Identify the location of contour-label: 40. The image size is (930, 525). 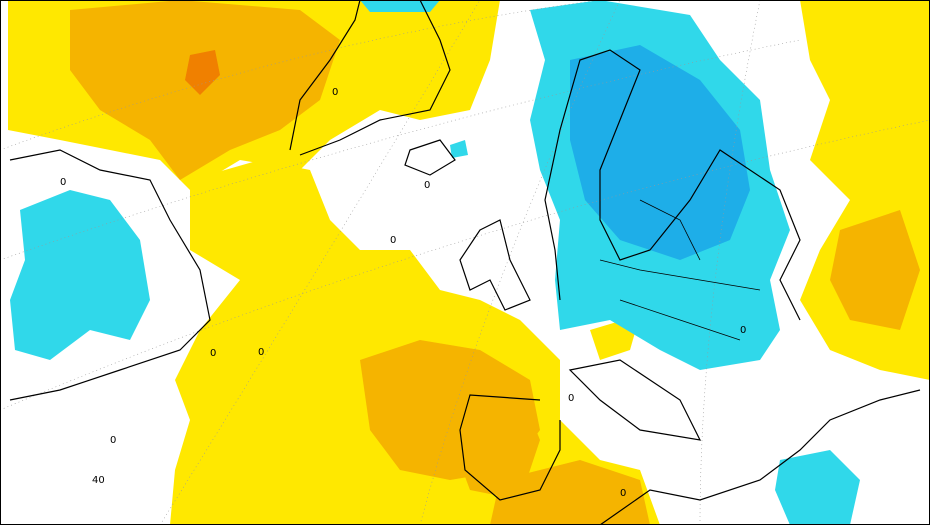
(98, 480).